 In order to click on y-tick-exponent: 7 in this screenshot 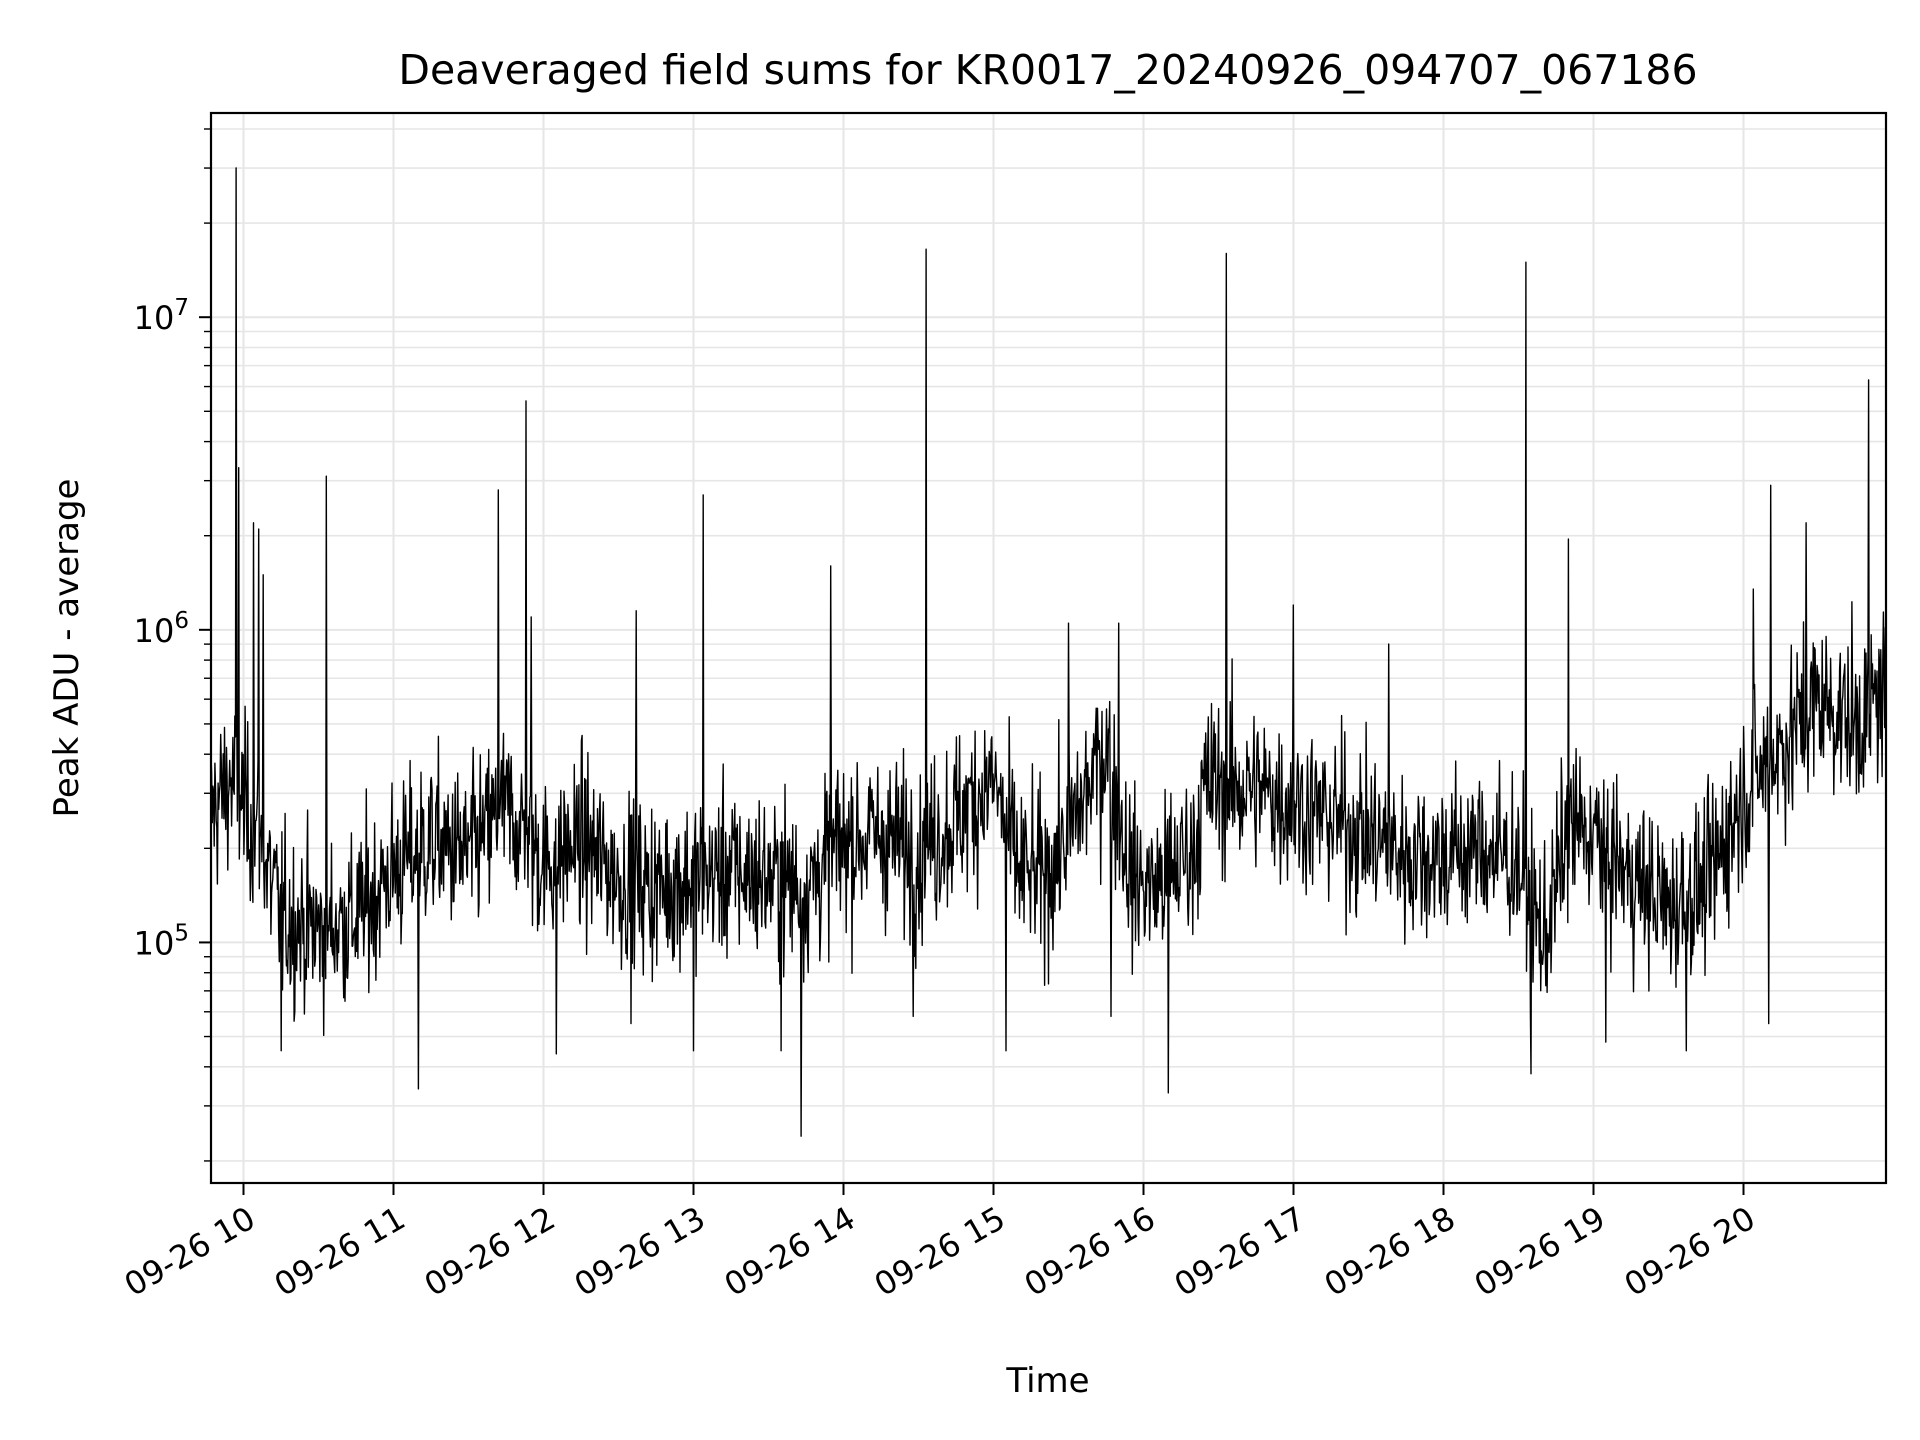, I will do `click(181, 308)`.